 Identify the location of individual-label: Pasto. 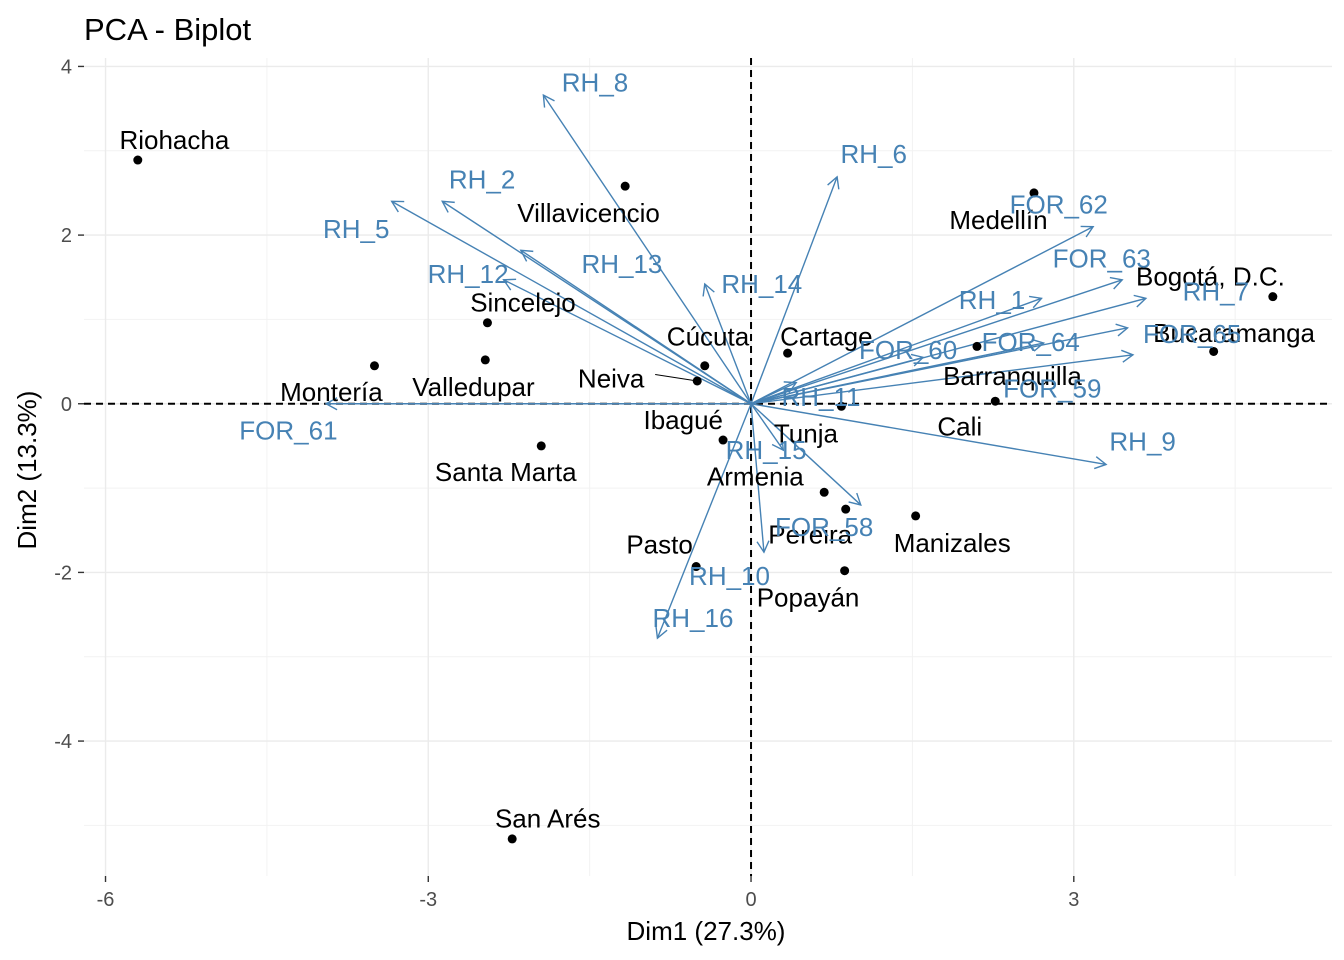
(659, 545).